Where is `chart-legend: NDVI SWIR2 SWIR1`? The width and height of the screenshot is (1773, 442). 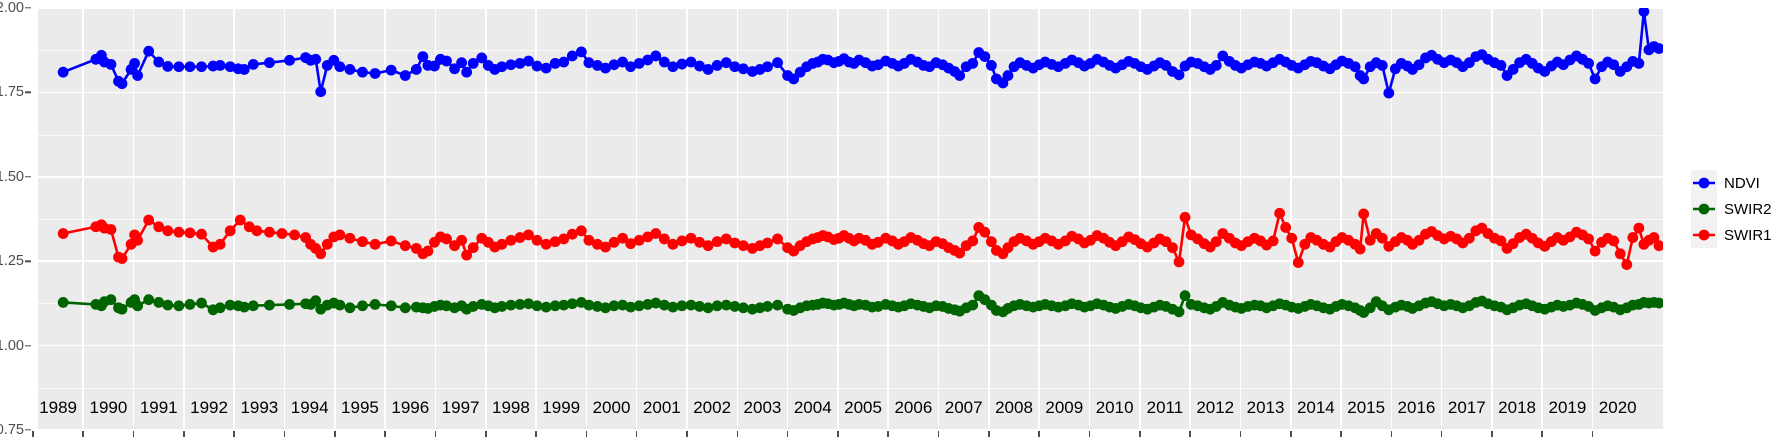
chart-legend: NDVI SWIR2 SWIR1 is located at coordinates (1731, 209).